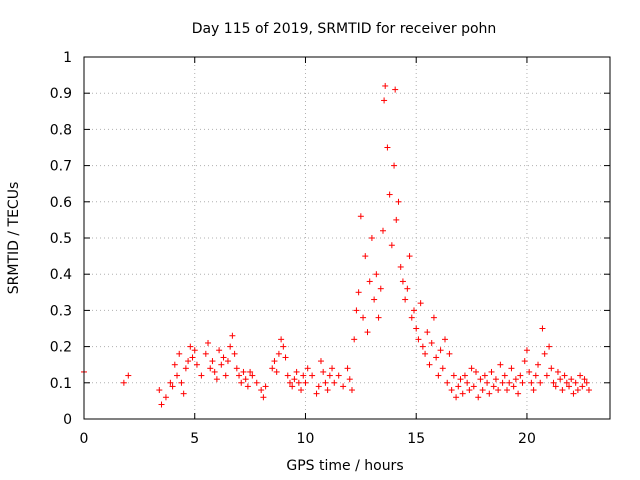  What do you see at coordinates (344, 466) in the screenshot?
I see `x-axis-label: GPS time / hours` at bounding box center [344, 466].